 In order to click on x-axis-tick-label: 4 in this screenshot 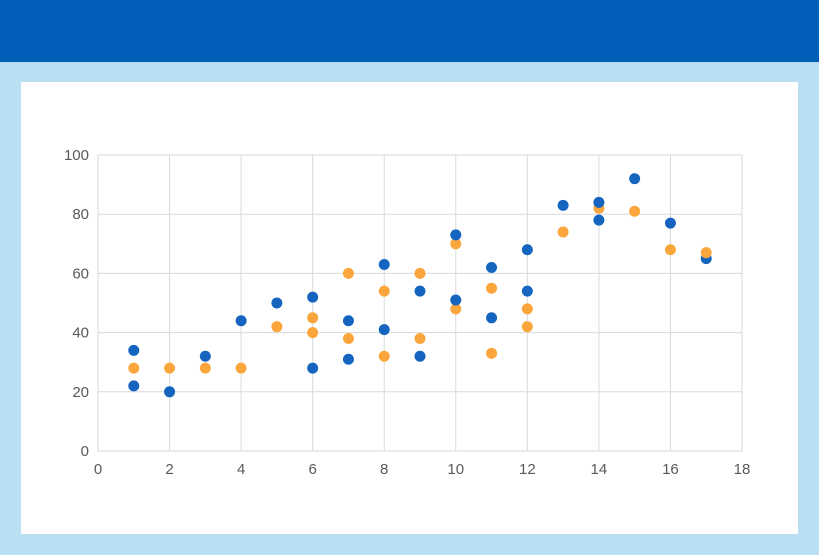, I will do `click(241, 469)`.